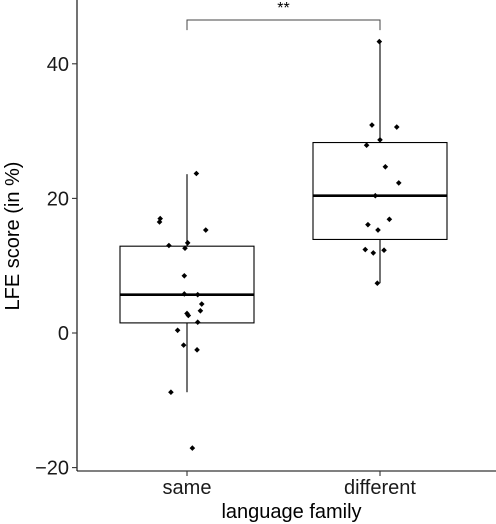 This screenshot has width=496, height=524. I want to click on x-axis-title: language family, so click(291, 512).